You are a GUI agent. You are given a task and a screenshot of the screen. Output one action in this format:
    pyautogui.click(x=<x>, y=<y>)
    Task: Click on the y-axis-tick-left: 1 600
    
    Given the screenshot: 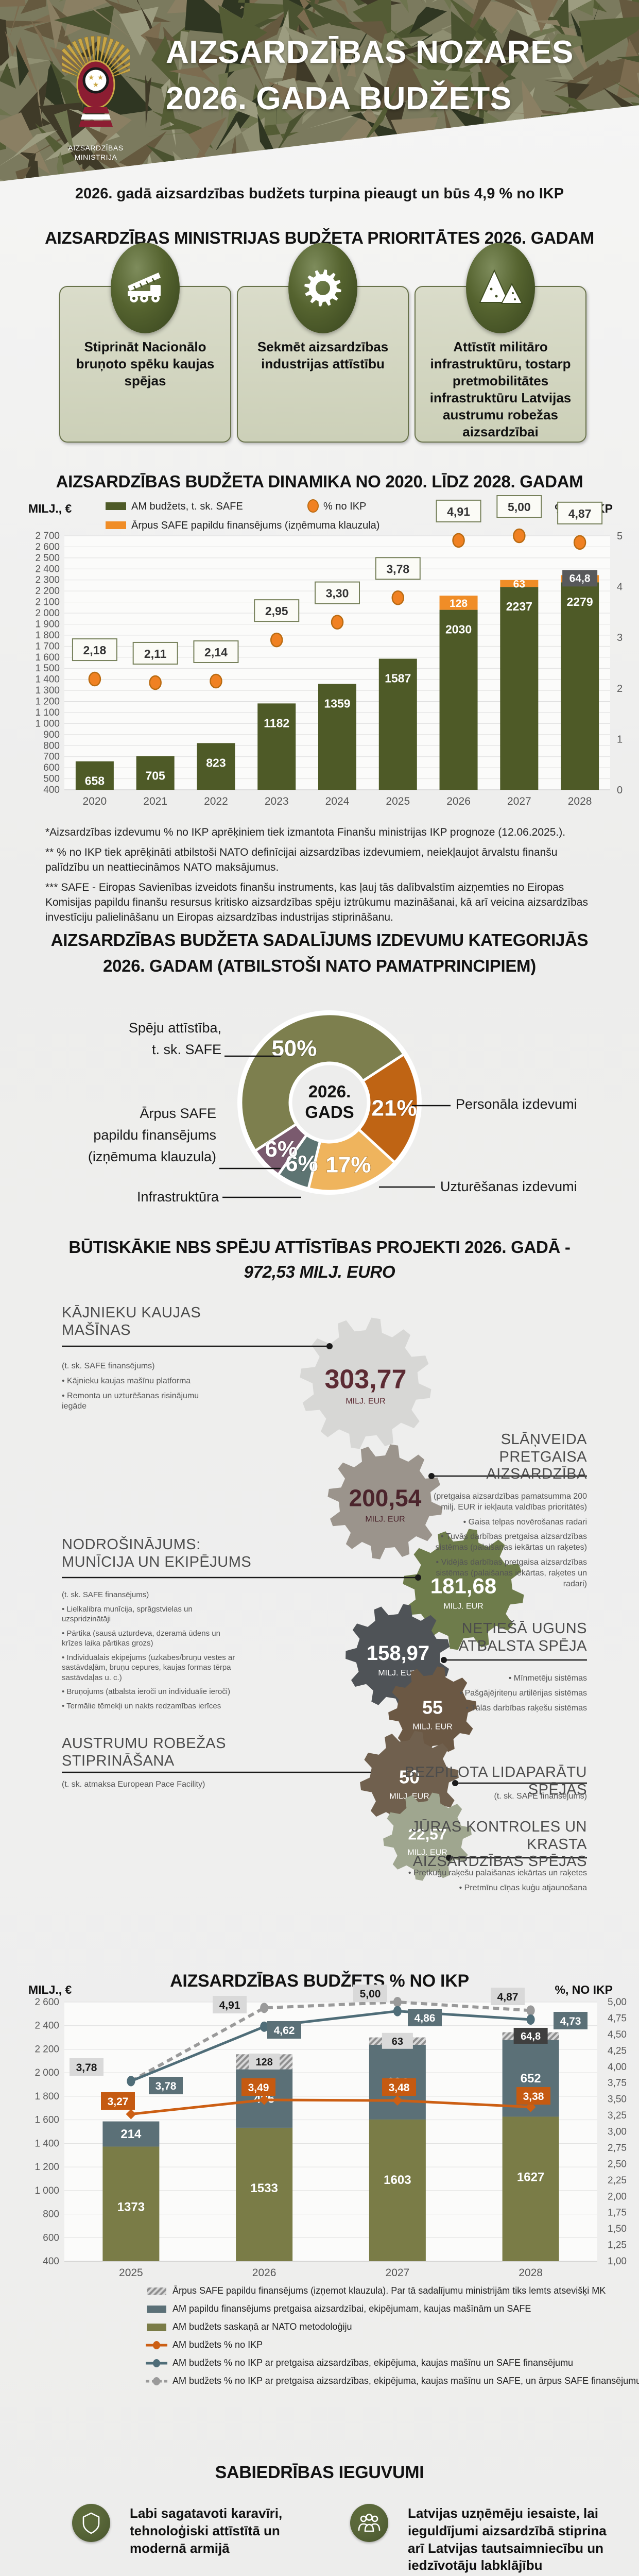 What is the action you would take?
    pyautogui.click(x=46, y=2120)
    